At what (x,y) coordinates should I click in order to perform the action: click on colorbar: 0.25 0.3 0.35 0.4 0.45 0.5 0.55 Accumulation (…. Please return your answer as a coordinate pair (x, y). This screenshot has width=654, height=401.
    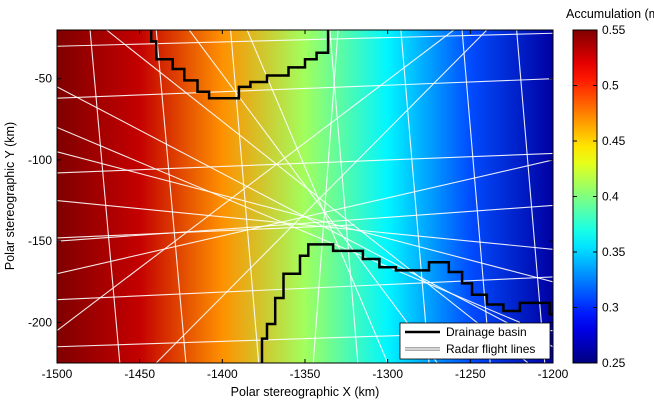
    Looking at the image, I should click on (610, 187).